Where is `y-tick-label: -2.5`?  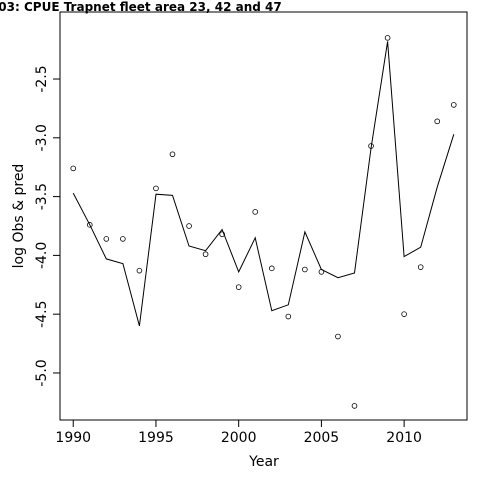 y-tick-label: -2.5 is located at coordinates (42, 78).